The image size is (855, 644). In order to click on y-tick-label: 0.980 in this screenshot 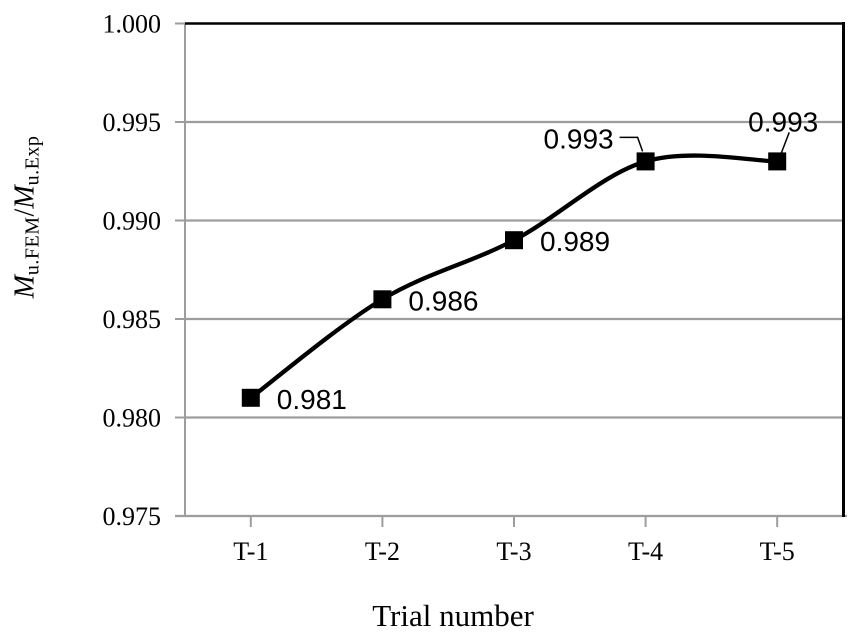, I will do `click(132, 418)`.